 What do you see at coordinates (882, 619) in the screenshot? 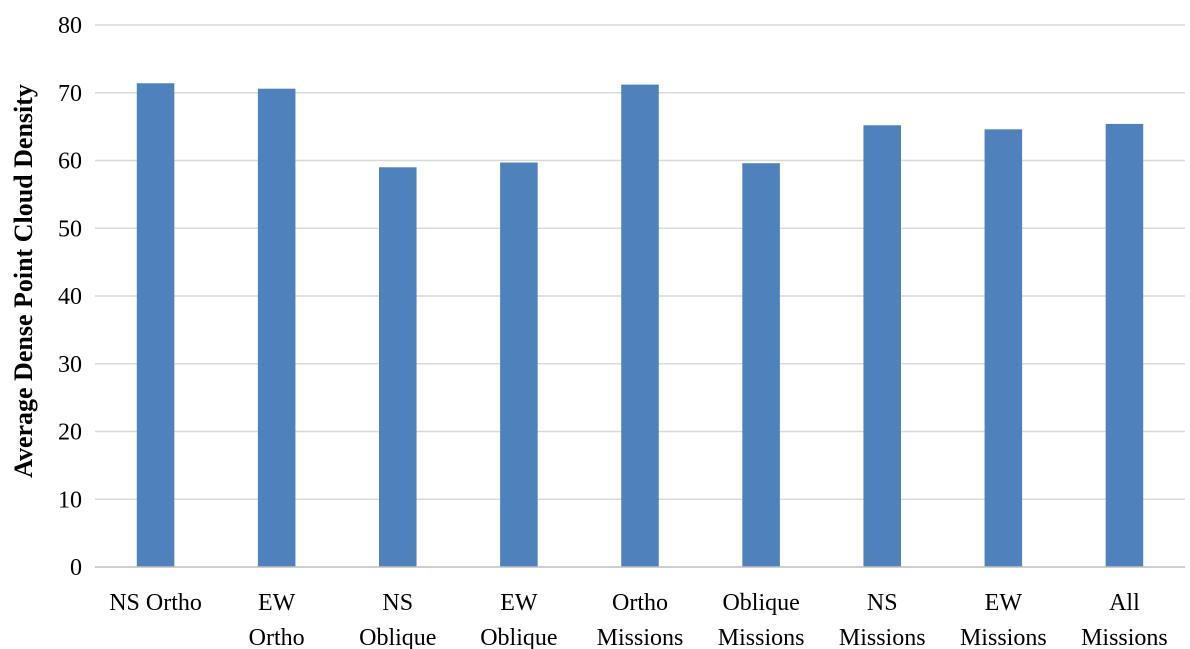
I see `x-tick-label: NS Missions` at bounding box center [882, 619].